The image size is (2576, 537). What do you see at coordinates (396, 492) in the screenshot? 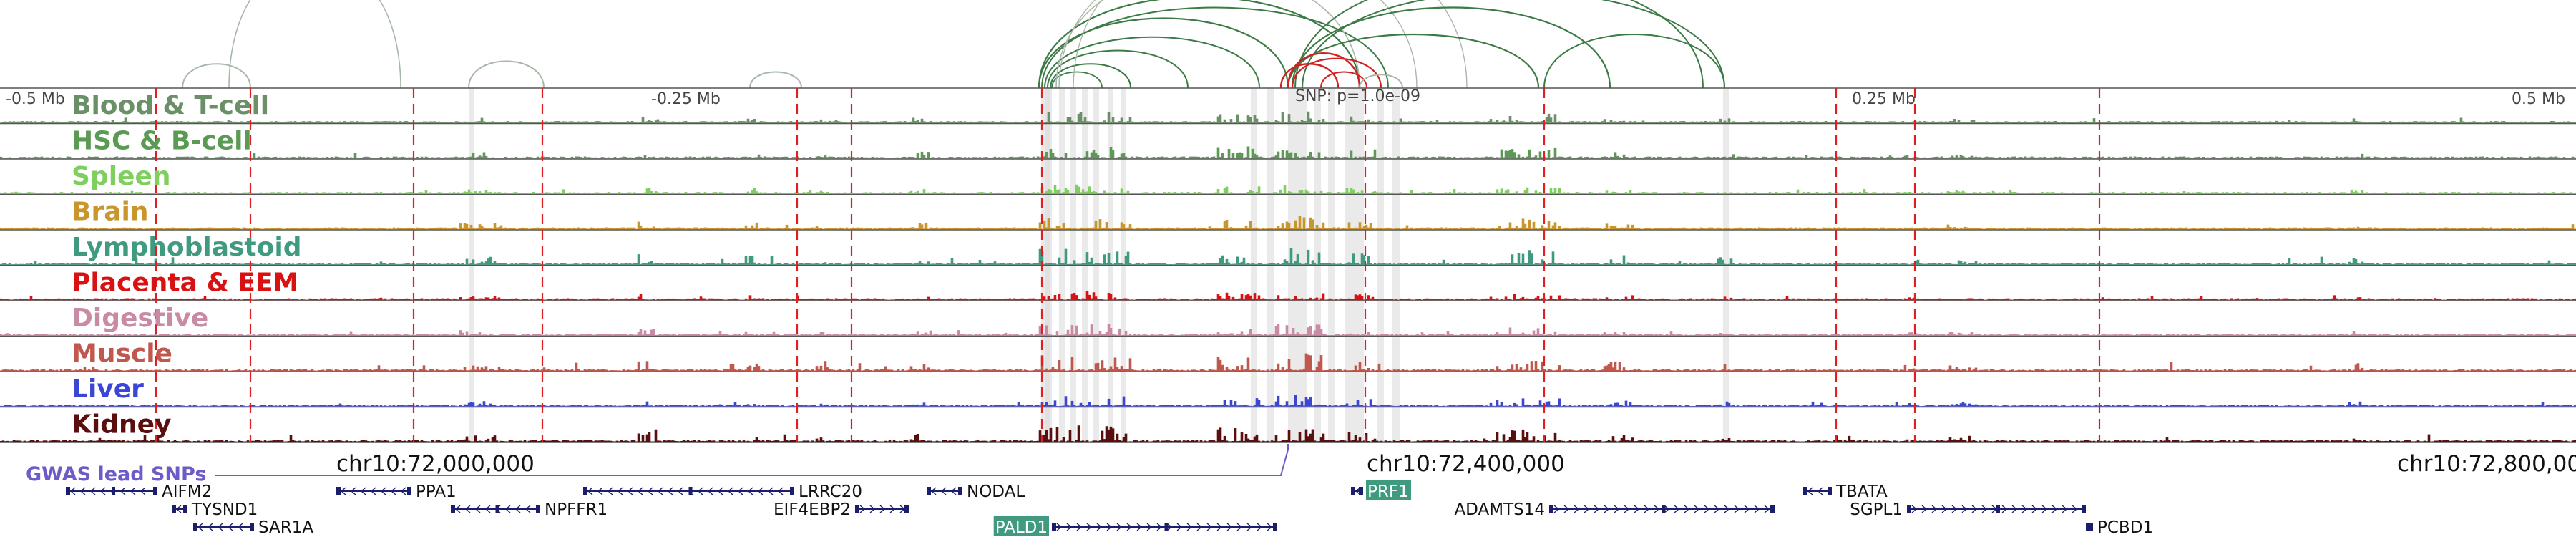
I see `gene: PPA1` at bounding box center [396, 492].